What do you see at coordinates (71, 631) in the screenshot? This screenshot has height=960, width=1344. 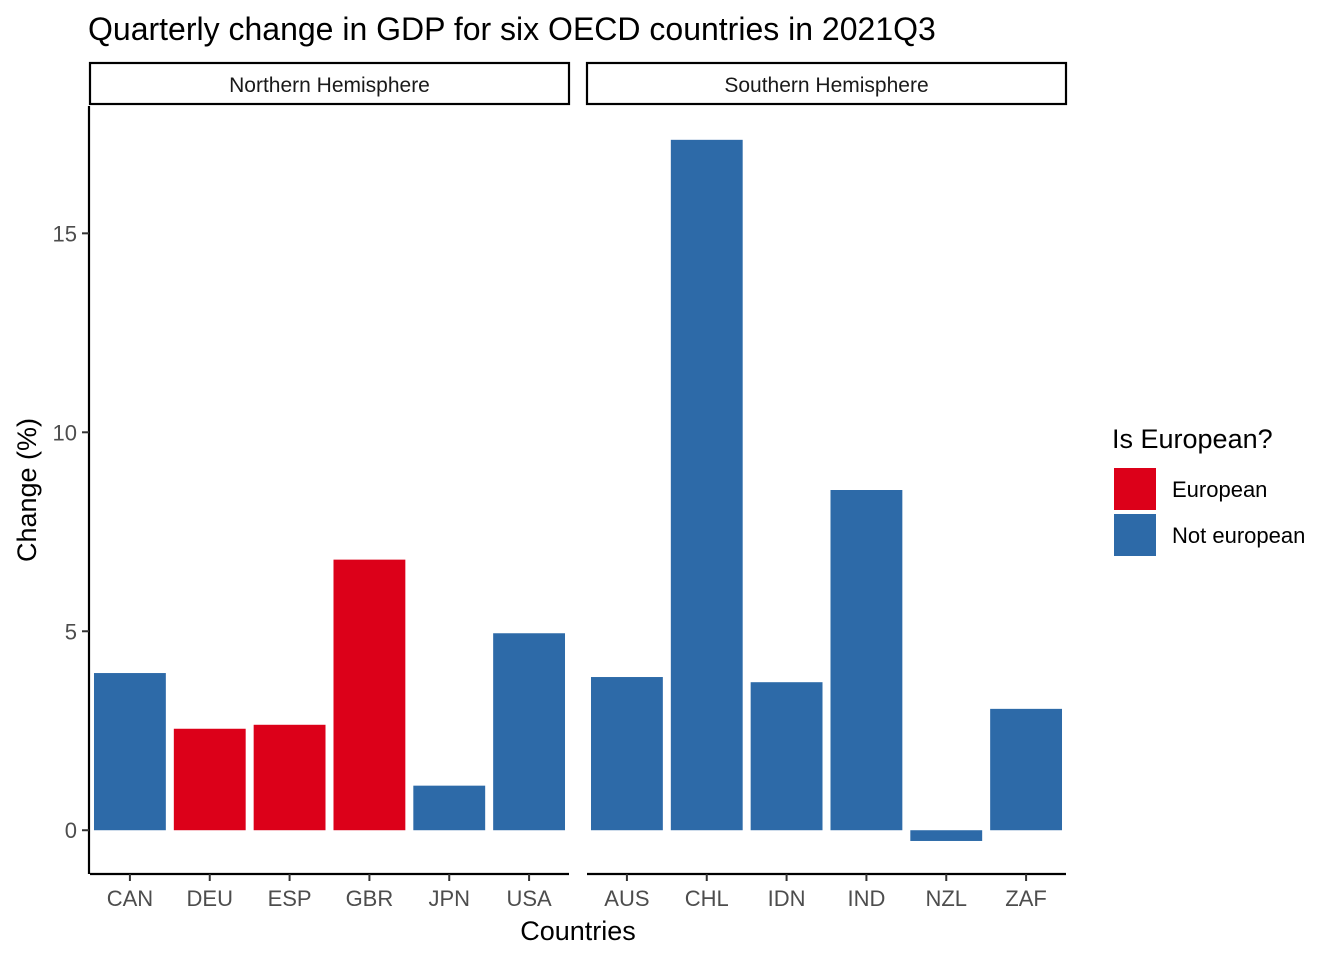 I see `y-tick-label: 5` at bounding box center [71, 631].